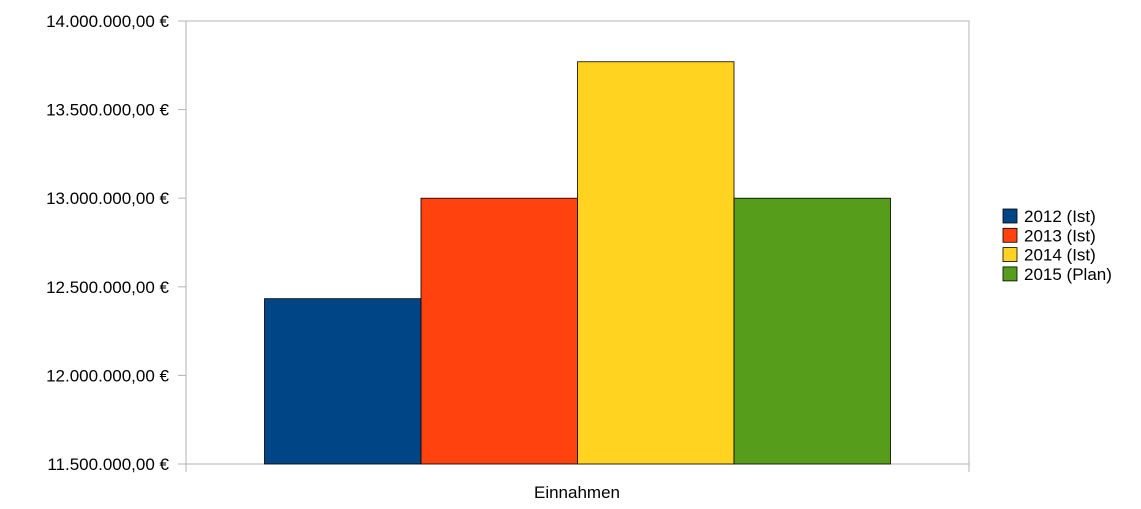  Describe the element at coordinates (107, 21) in the screenshot. I see `y-tick-label: 14.000.000,00 €` at that location.